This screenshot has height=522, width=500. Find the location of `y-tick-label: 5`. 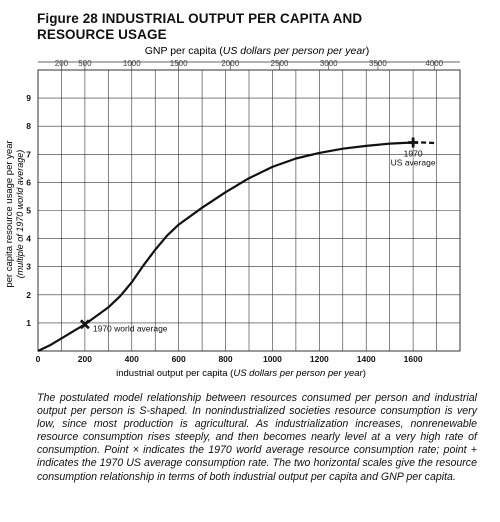

y-tick-label: 5 is located at coordinates (28, 211).